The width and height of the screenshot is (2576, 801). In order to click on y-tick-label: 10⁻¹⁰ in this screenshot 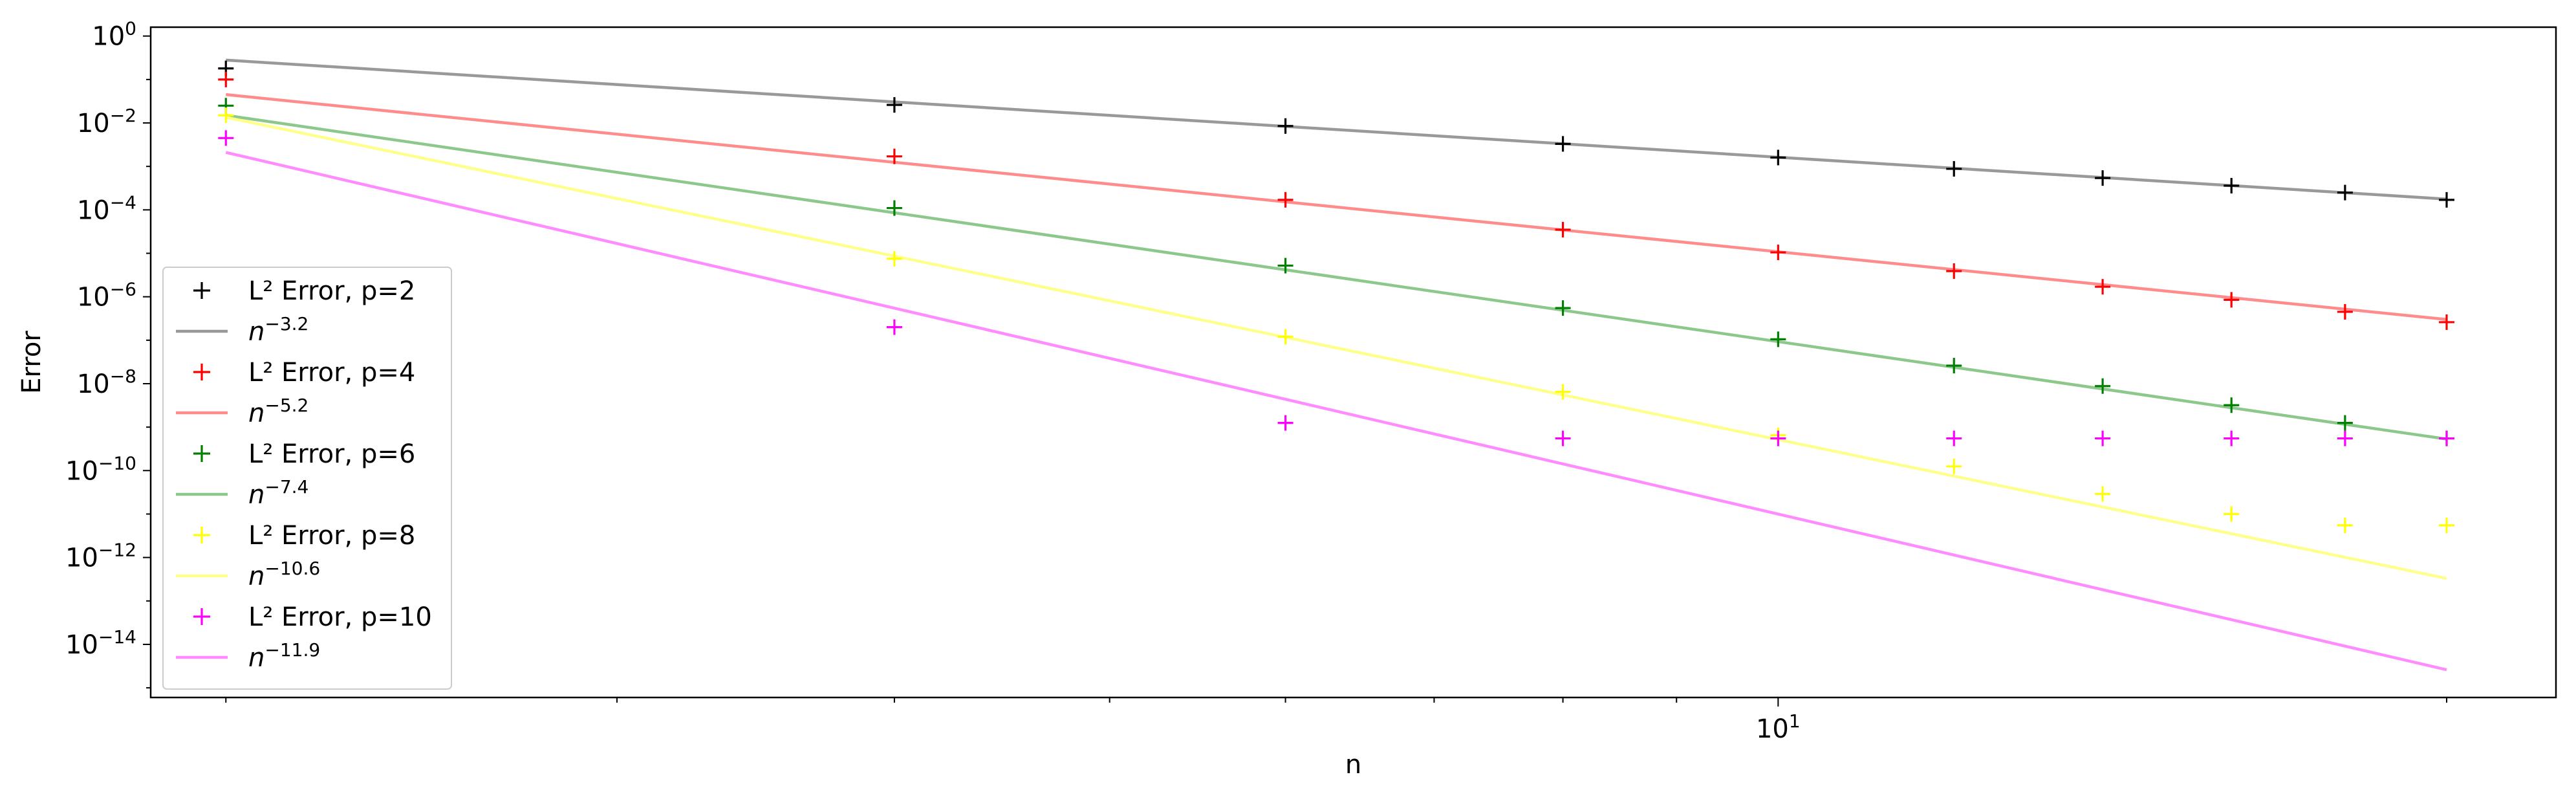, I will do `click(100, 469)`.